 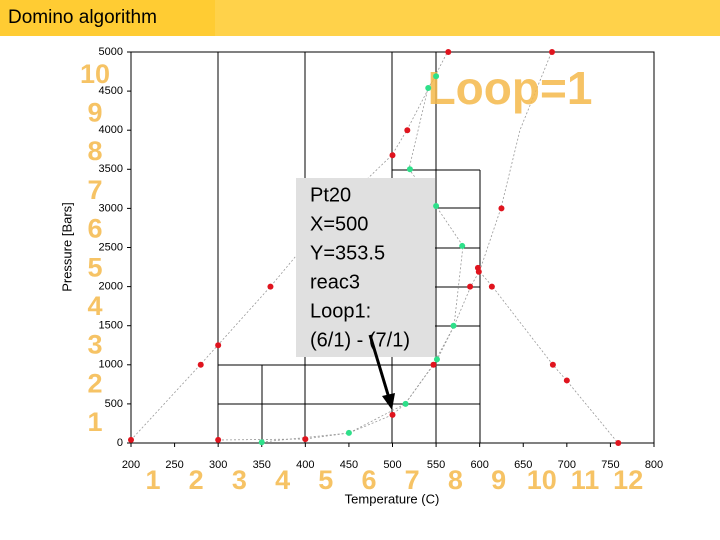 What do you see at coordinates (567, 465) in the screenshot?
I see `x-tick-label: 700` at bounding box center [567, 465].